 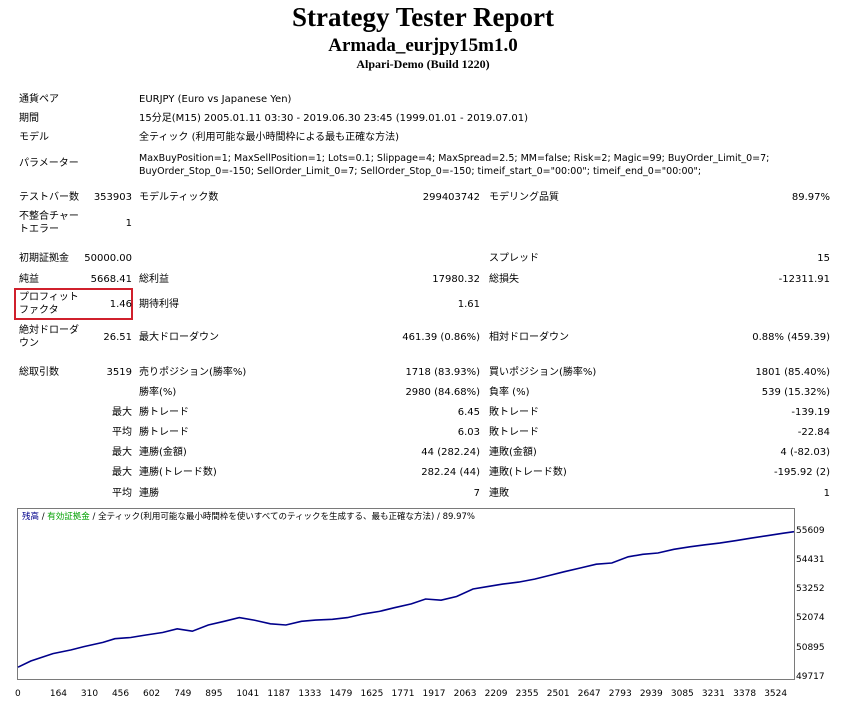 I want to click on avg-loss-value: -22.84, so click(x=813, y=432).